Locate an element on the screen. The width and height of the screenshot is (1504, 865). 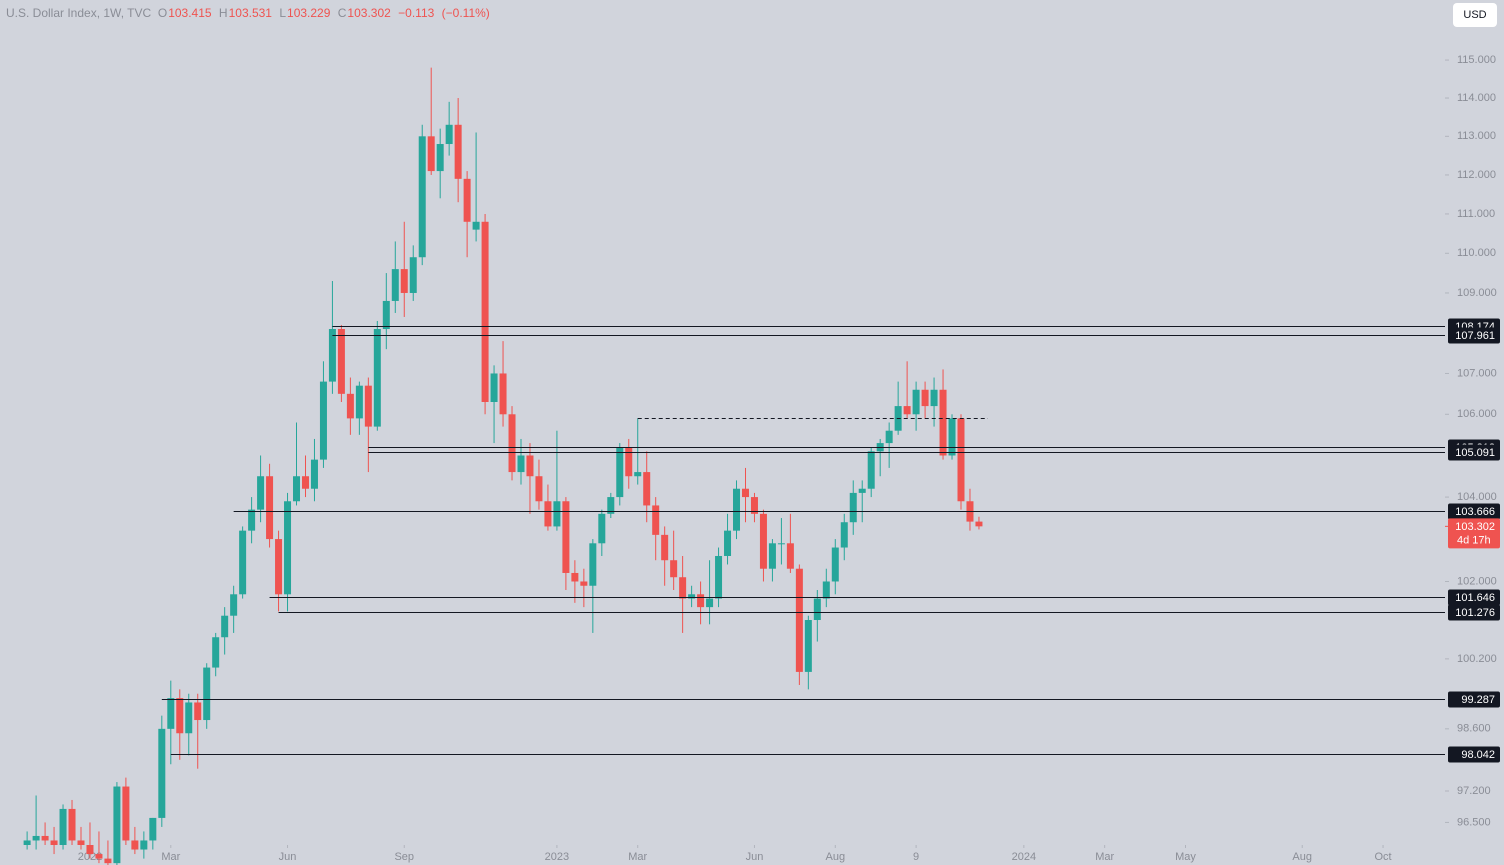
y-tick-label: 115.000 is located at coordinates (1476, 60).